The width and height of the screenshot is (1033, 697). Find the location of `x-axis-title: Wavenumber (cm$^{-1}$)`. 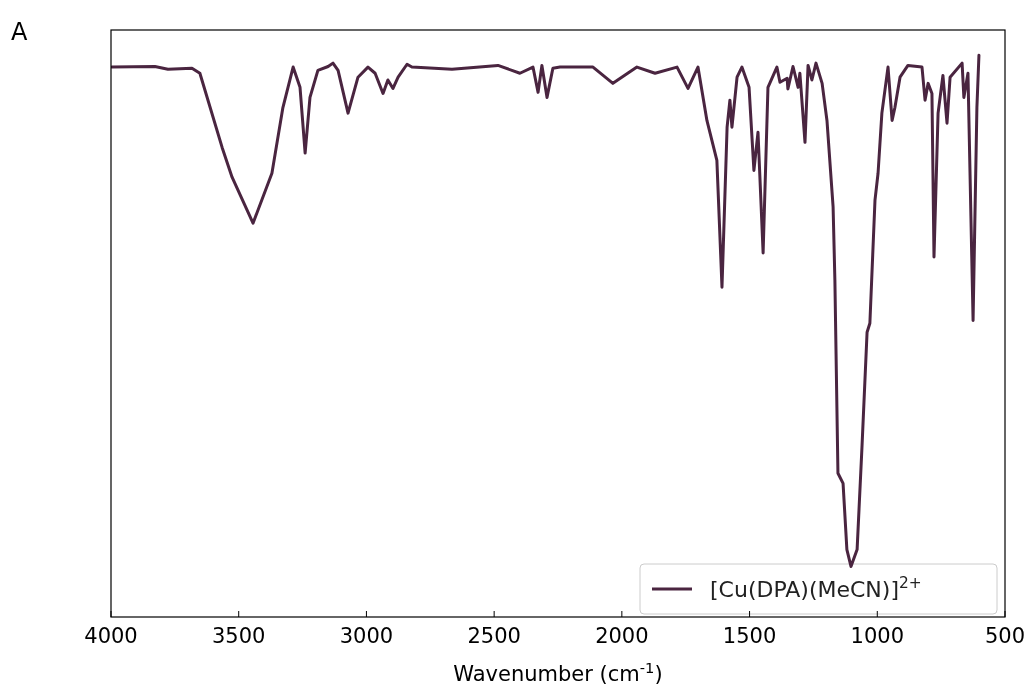

x-axis-title: Wavenumber (cm$^{-1}$) is located at coordinates (558, 672).